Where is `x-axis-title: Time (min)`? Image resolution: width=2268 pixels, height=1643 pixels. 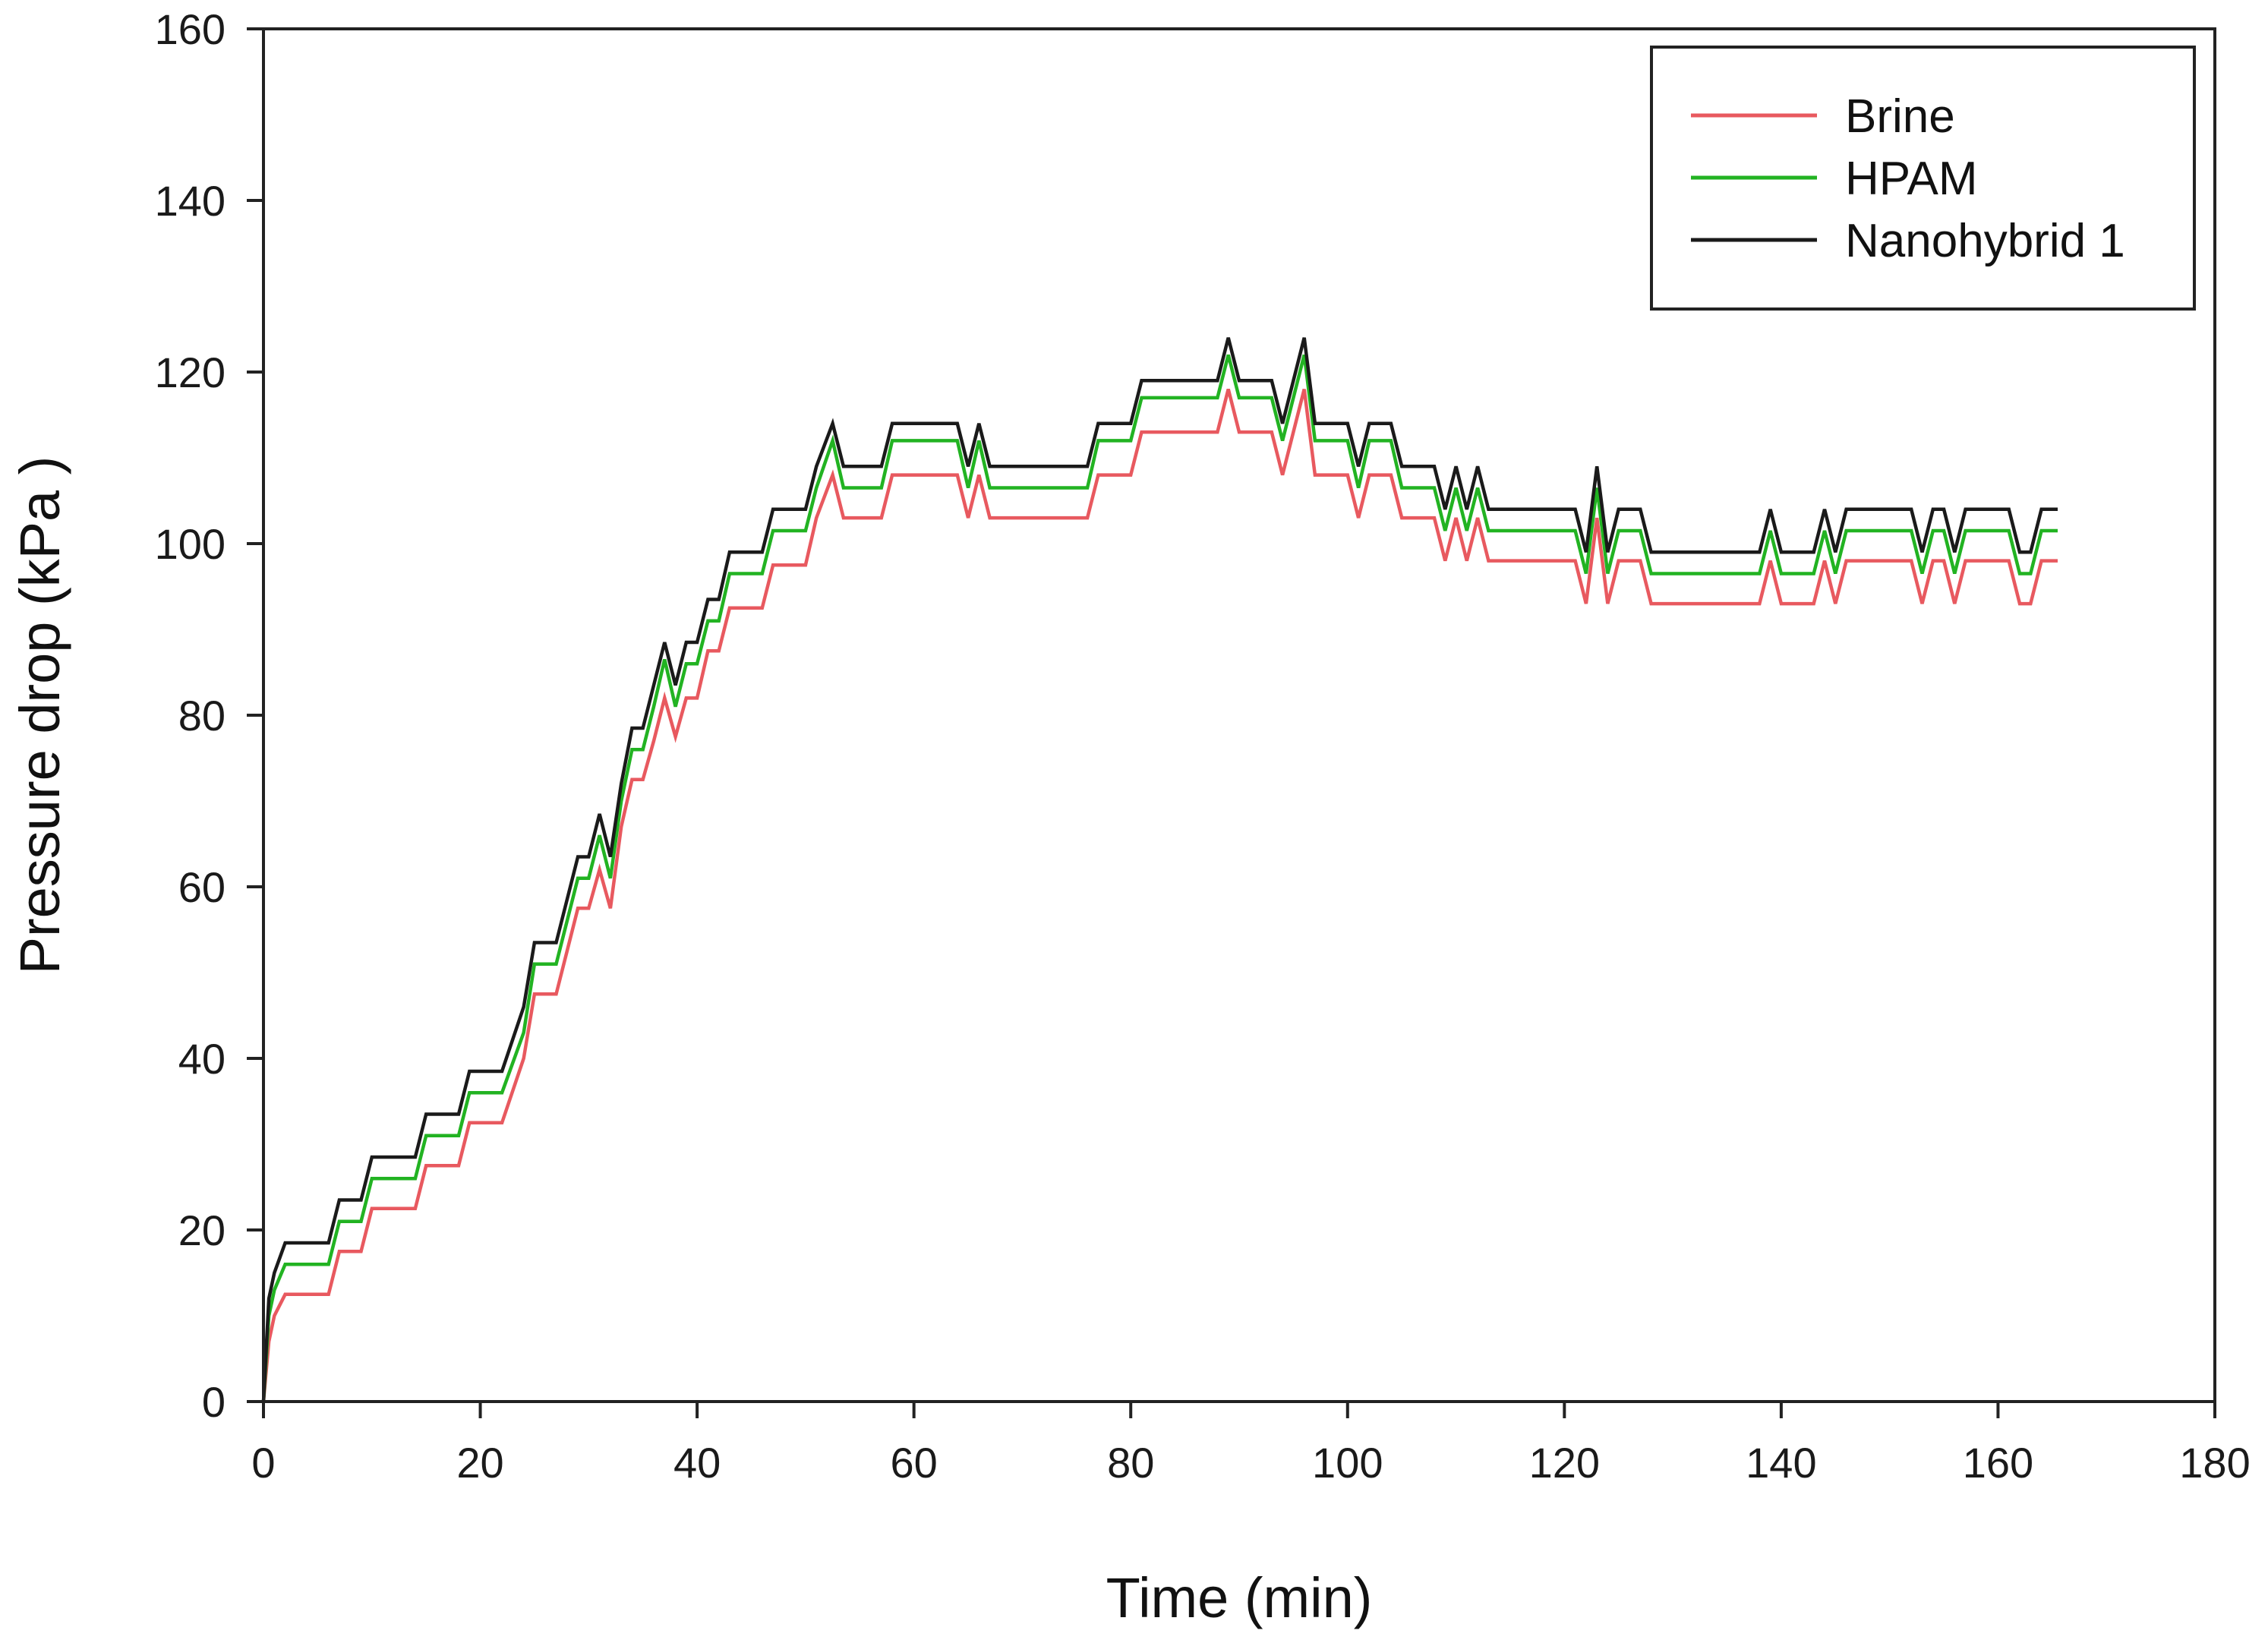
x-axis-title: Time (min) is located at coordinates (1240, 1597).